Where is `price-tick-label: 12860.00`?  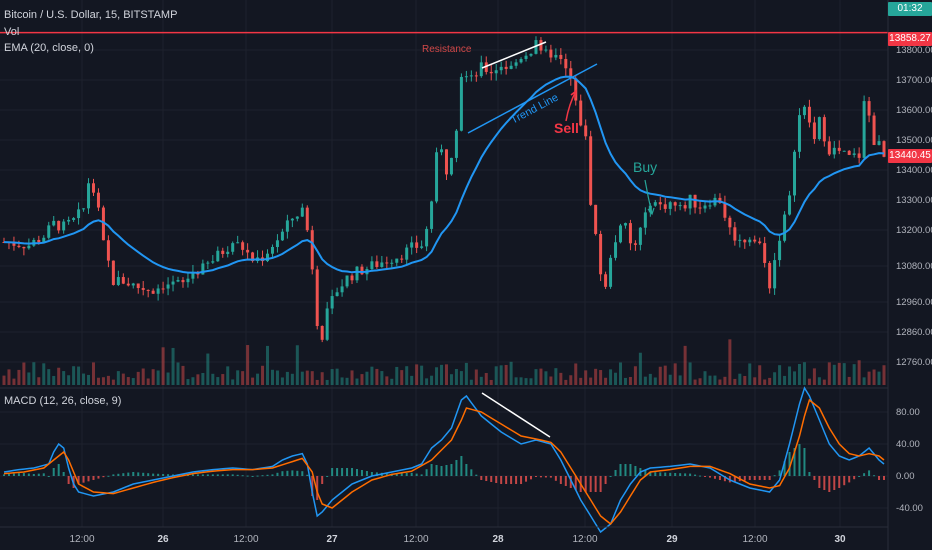
price-tick-label: 12860.00 is located at coordinates (914, 332).